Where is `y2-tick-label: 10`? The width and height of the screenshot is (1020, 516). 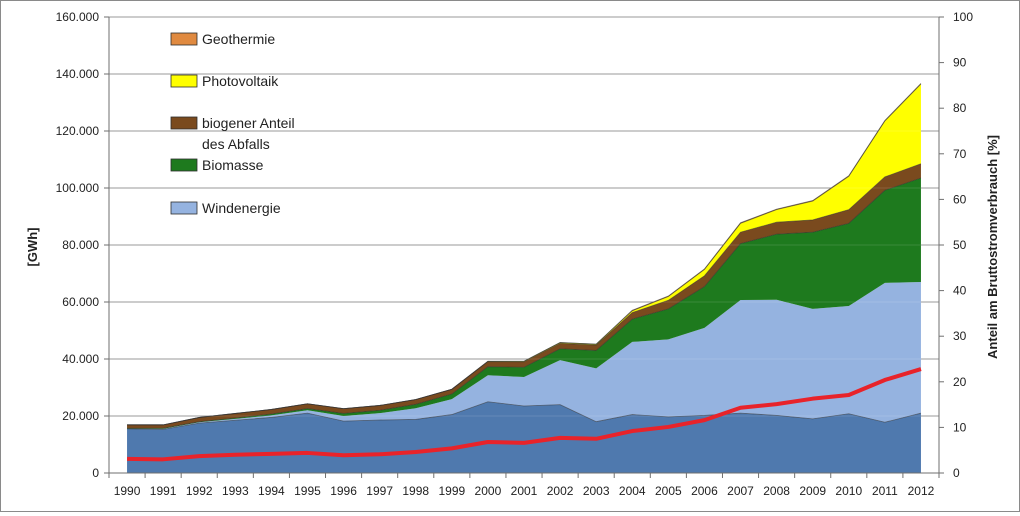 y2-tick-label: 10 is located at coordinates (960, 427).